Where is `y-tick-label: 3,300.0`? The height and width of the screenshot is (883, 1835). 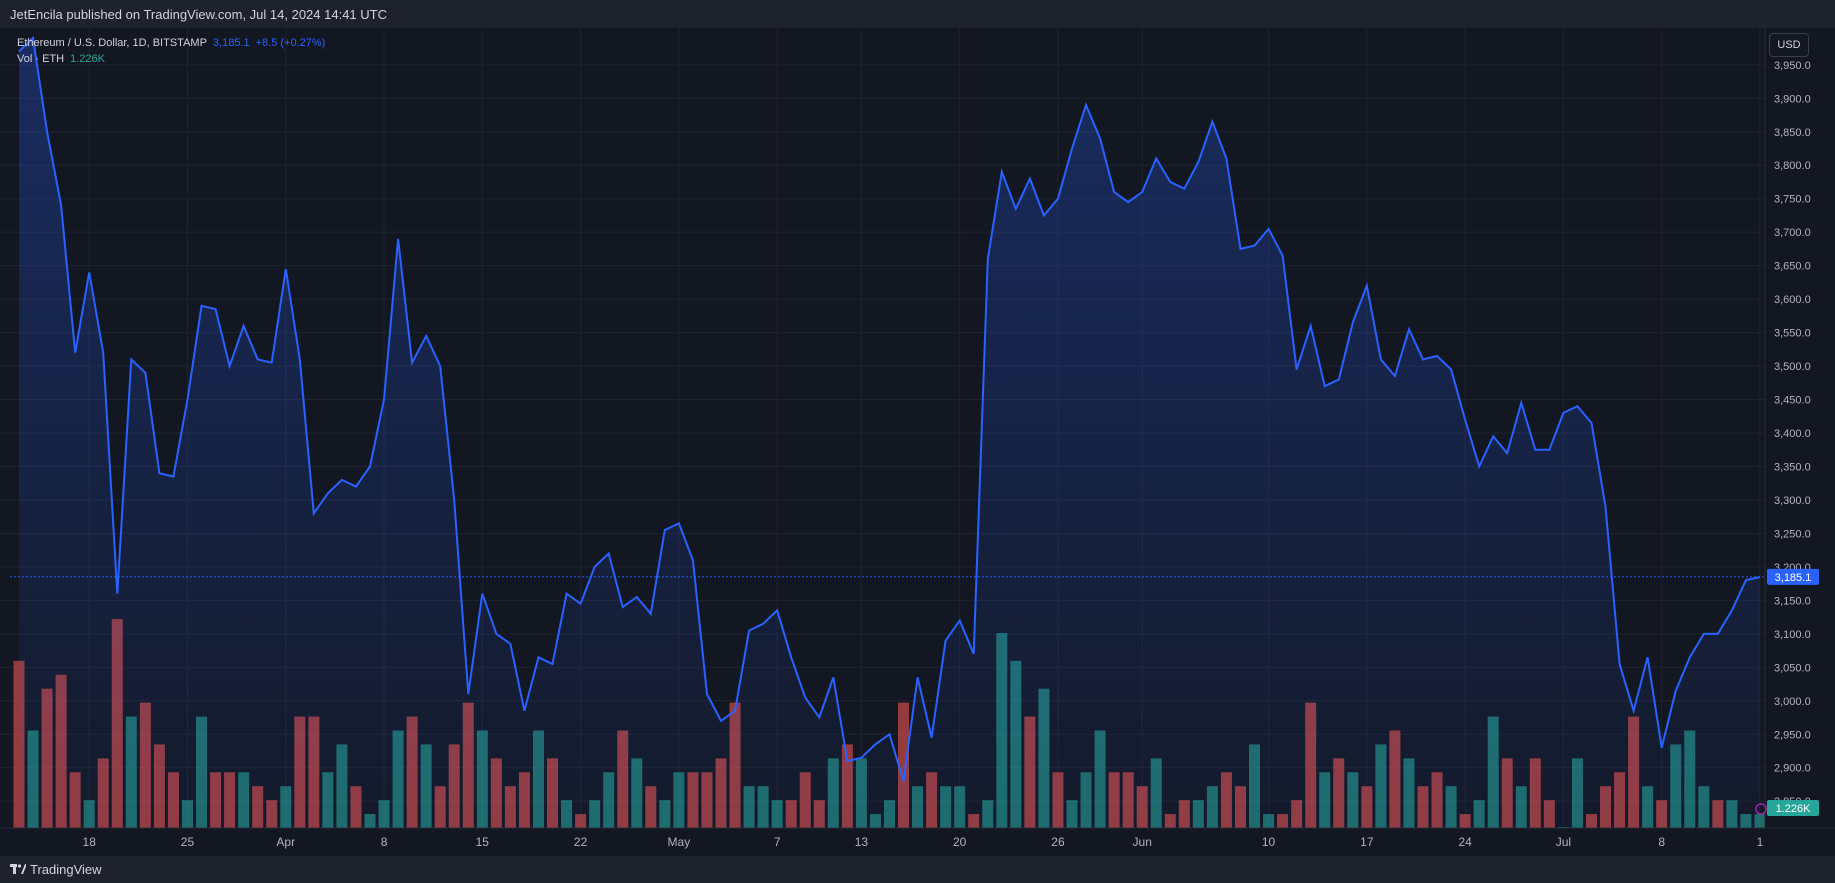 y-tick-label: 3,300.0 is located at coordinates (1792, 501).